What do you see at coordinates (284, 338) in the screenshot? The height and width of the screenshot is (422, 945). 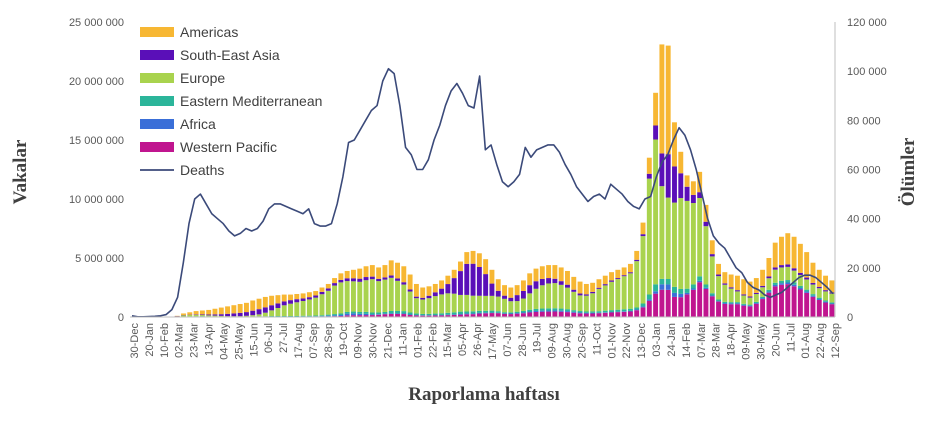 I see `x-tick-label: 27-Jul` at bounding box center [284, 338].